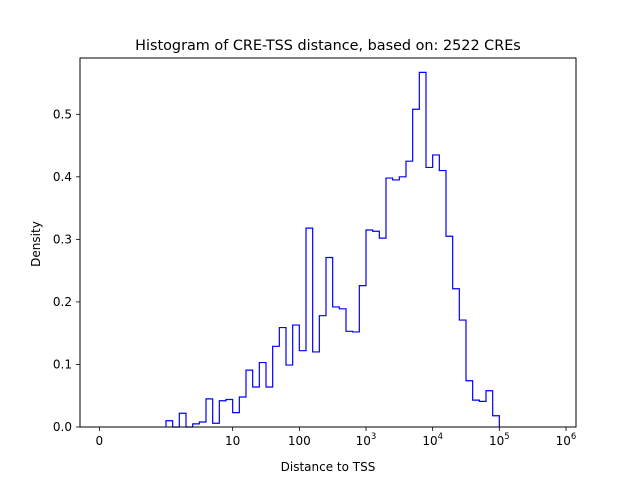 The width and height of the screenshot is (640, 480). What do you see at coordinates (36, 244) in the screenshot?
I see `y-axis-label: Density` at bounding box center [36, 244].